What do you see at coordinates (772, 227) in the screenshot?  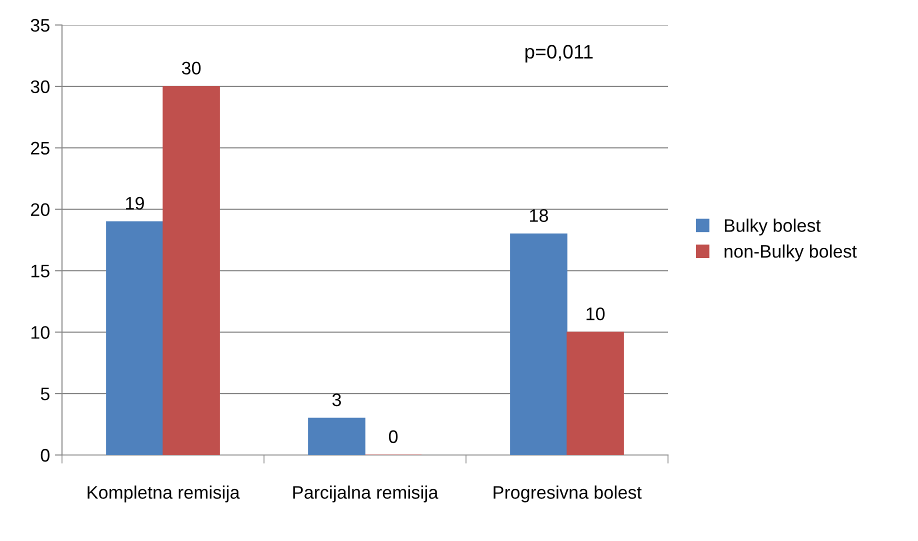 I see `legend-label: Bulky bolest` at bounding box center [772, 227].